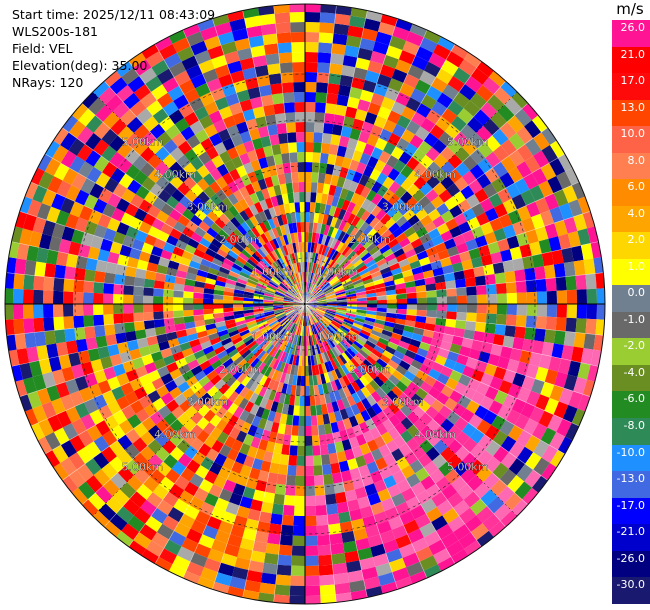  Describe the element at coordinates (80, 65) in the screenshot. I see `elevation-angle: Elevation(deg): 35.00` at that location.